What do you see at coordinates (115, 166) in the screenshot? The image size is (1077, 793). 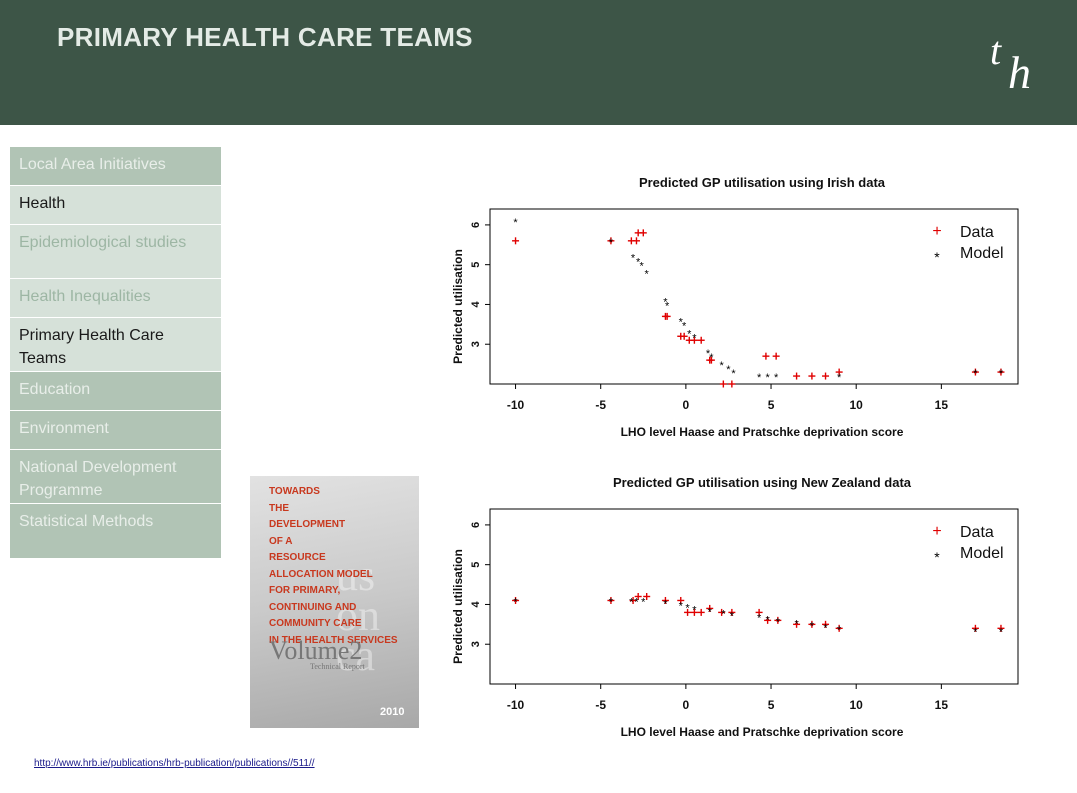 I see `sidebar-item-local-area-initiatives: Local Area Initiatives` at bounding box center [115, 166].